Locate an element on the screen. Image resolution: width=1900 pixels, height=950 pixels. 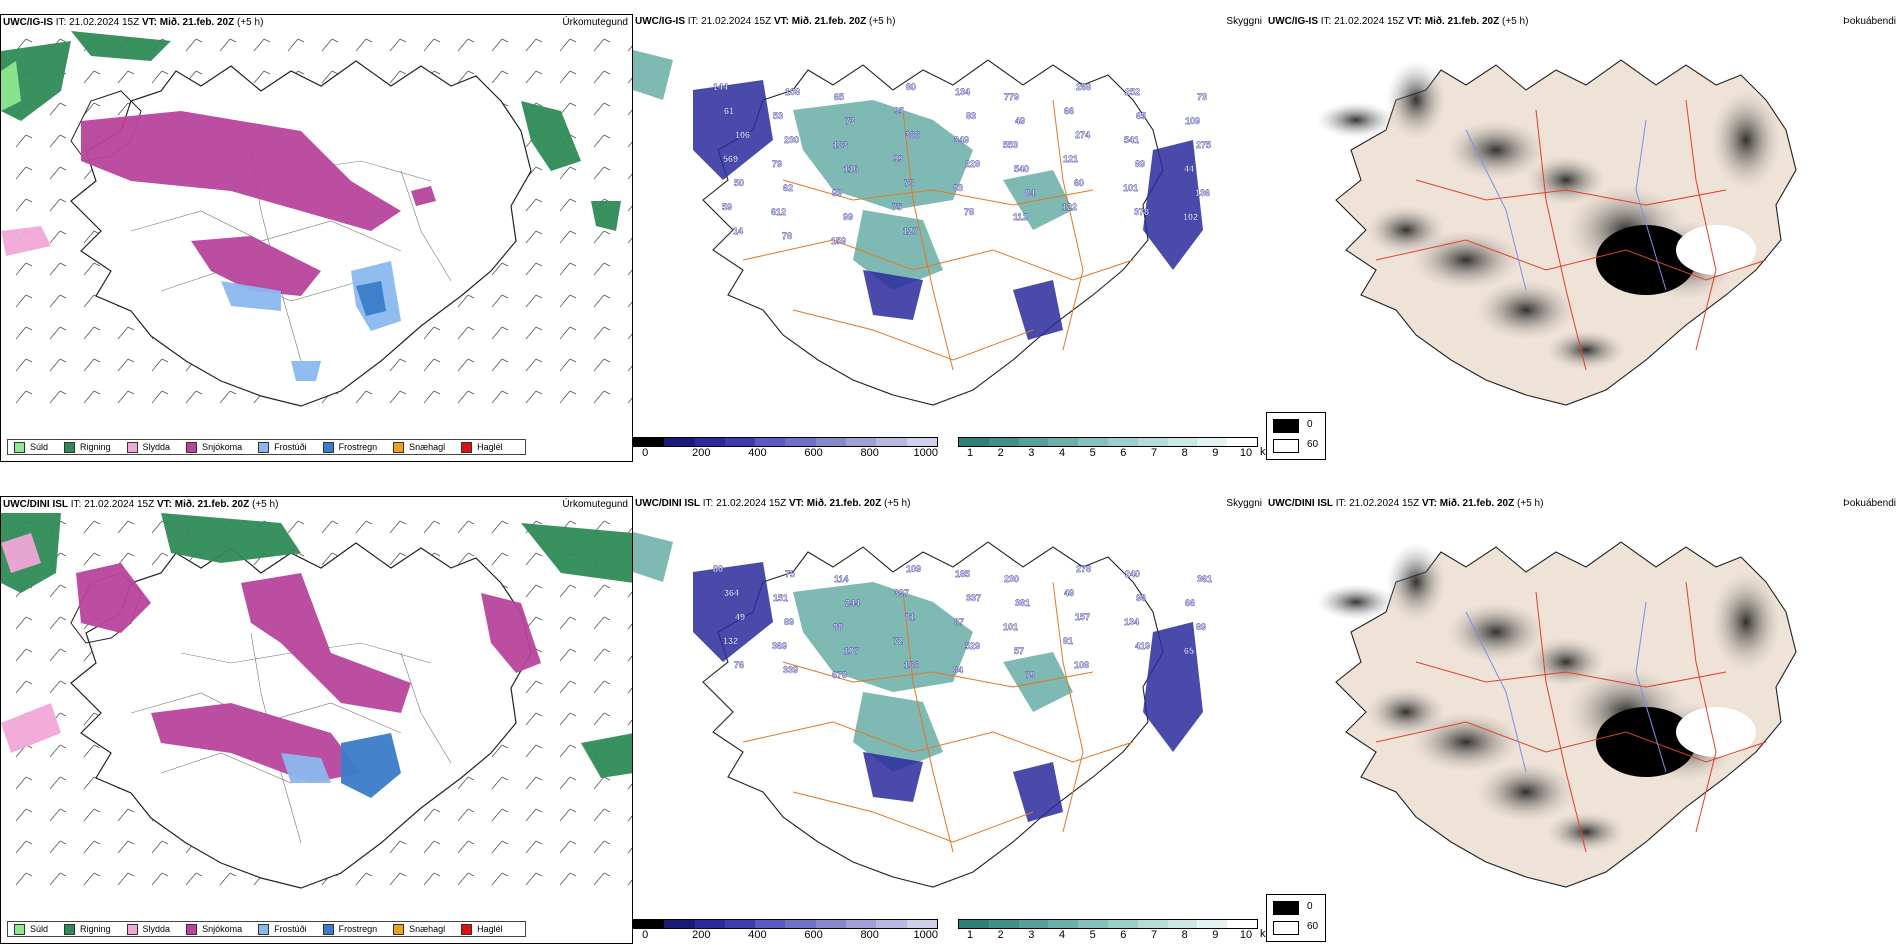
precip-area-sleet is located at coordinates (26, 241).